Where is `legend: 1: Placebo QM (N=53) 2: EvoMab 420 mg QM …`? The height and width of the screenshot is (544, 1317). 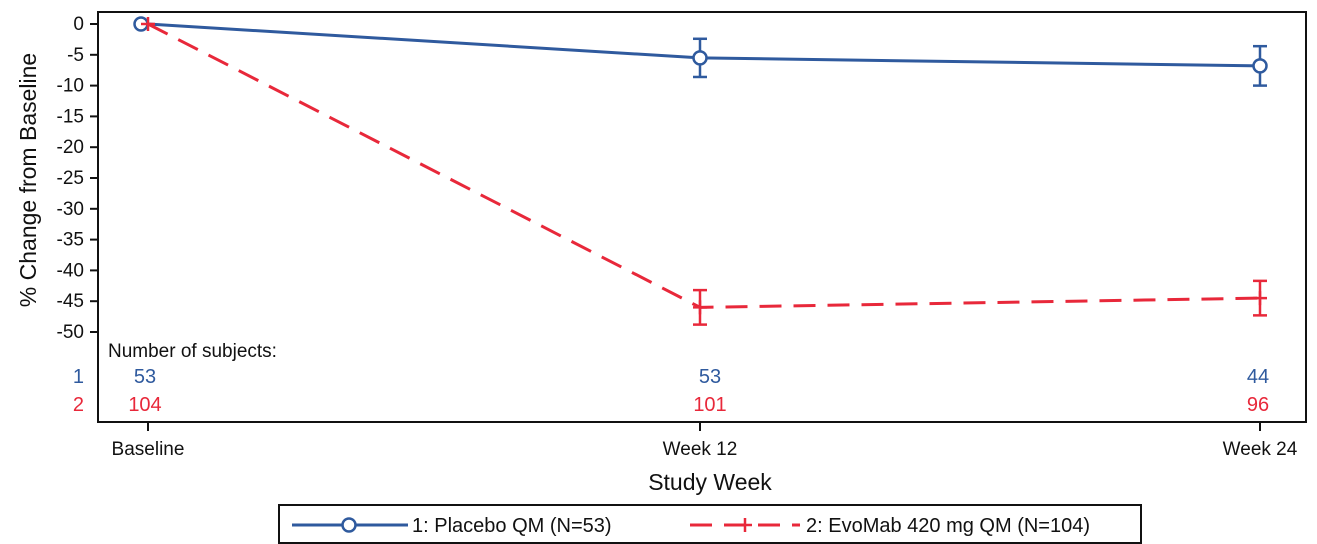
legend: 1: Placebo QM (N=53) 2: EvoMab 420 mg QM … is located at coordinates (710, 524).